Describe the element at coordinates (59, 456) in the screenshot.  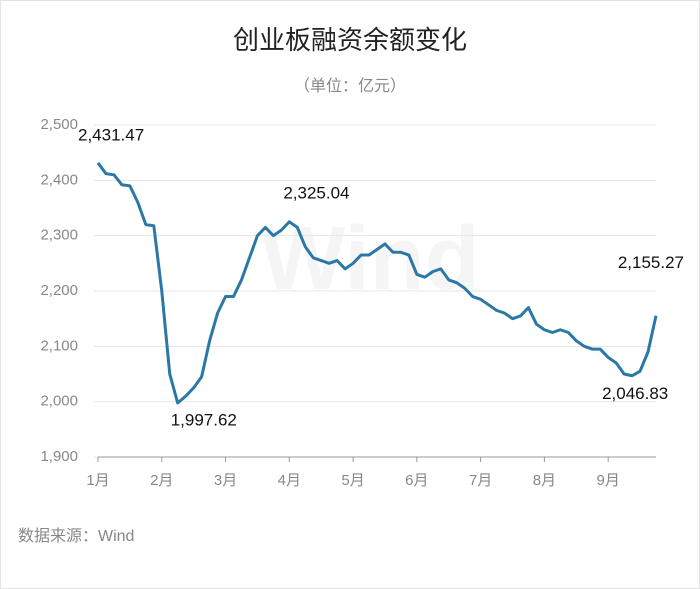
I see `y-tick-label: 1,900` at that location.